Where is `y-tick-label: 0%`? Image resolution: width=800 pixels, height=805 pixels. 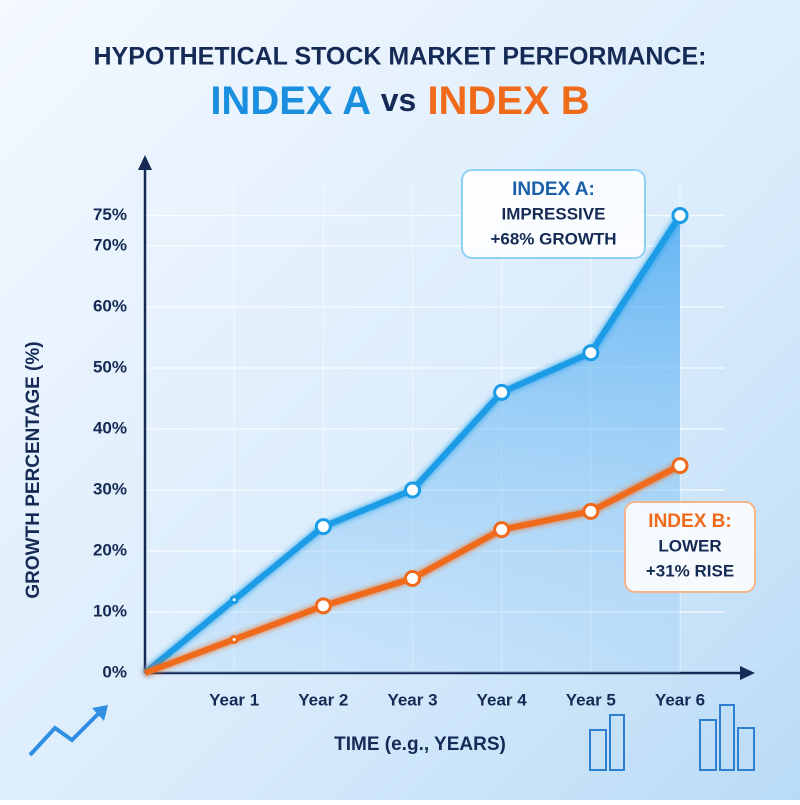
y-tick-label: 0% is located at coordinates (114, 671).